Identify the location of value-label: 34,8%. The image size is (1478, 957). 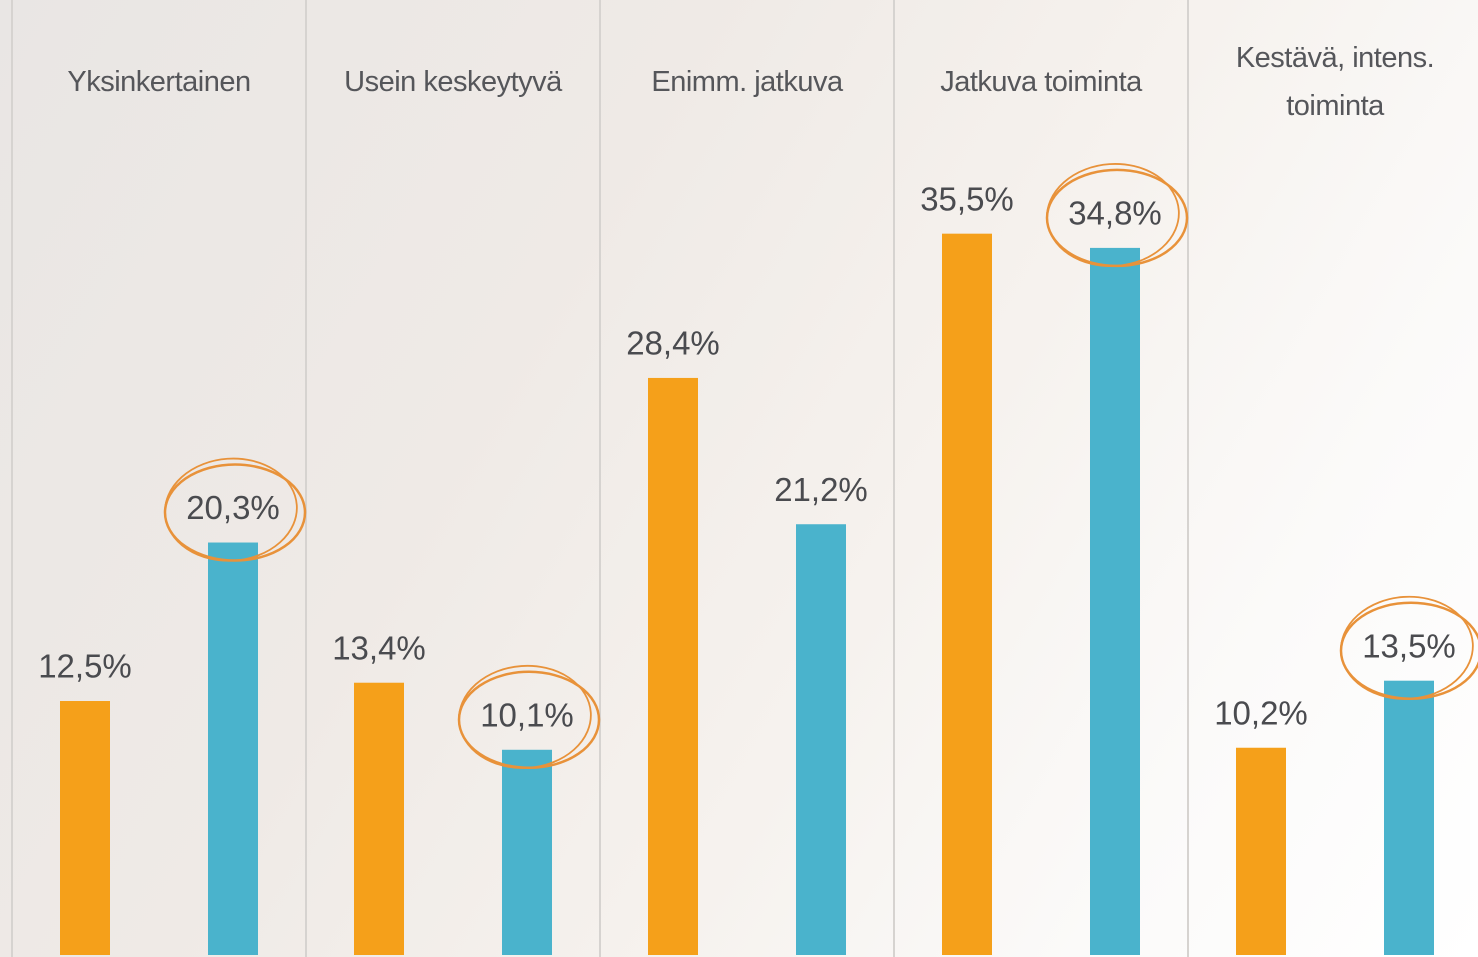
(1115, 213).